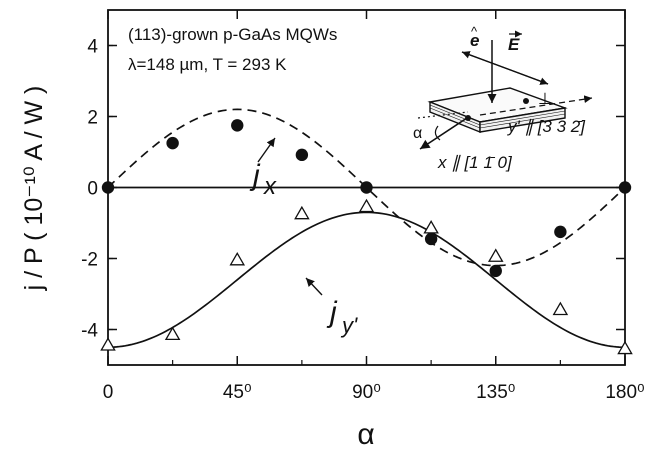  I want to click on curve-label-jy-sub: y', so click(349, 325).